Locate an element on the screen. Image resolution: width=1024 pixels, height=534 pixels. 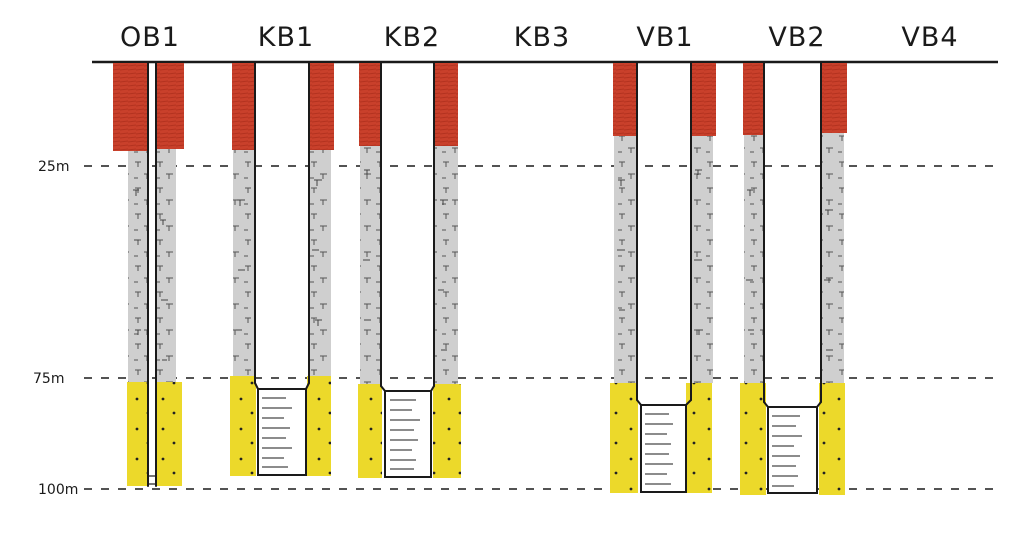
well-label-vb4: VB4 is located at coordinates (929, 37).